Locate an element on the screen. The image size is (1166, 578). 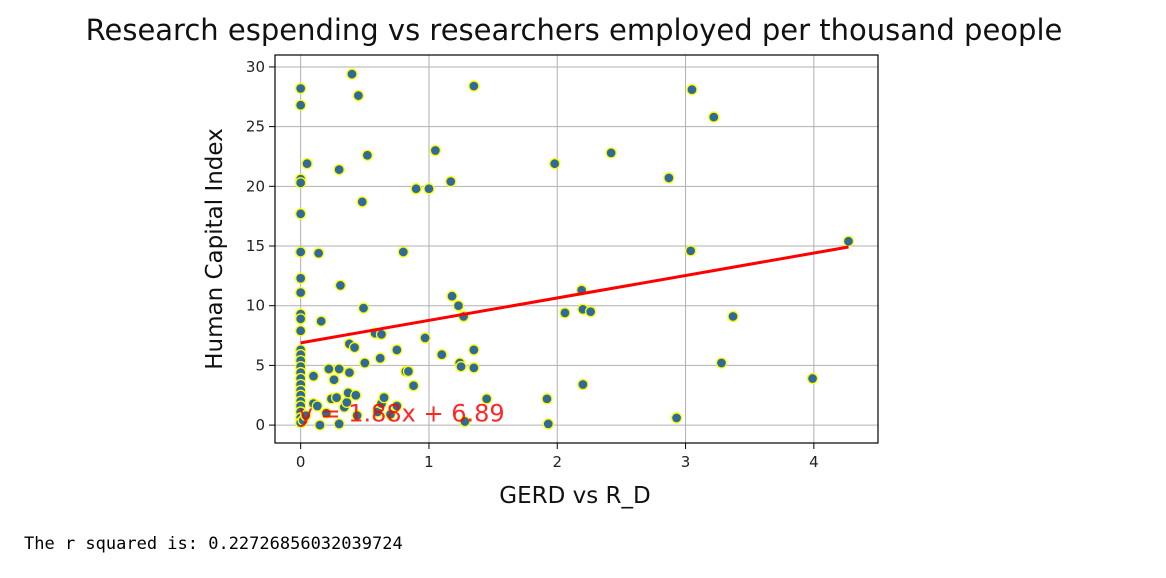
x-axis: 0 1 2 3 4 is located at coordinates (557, 457).